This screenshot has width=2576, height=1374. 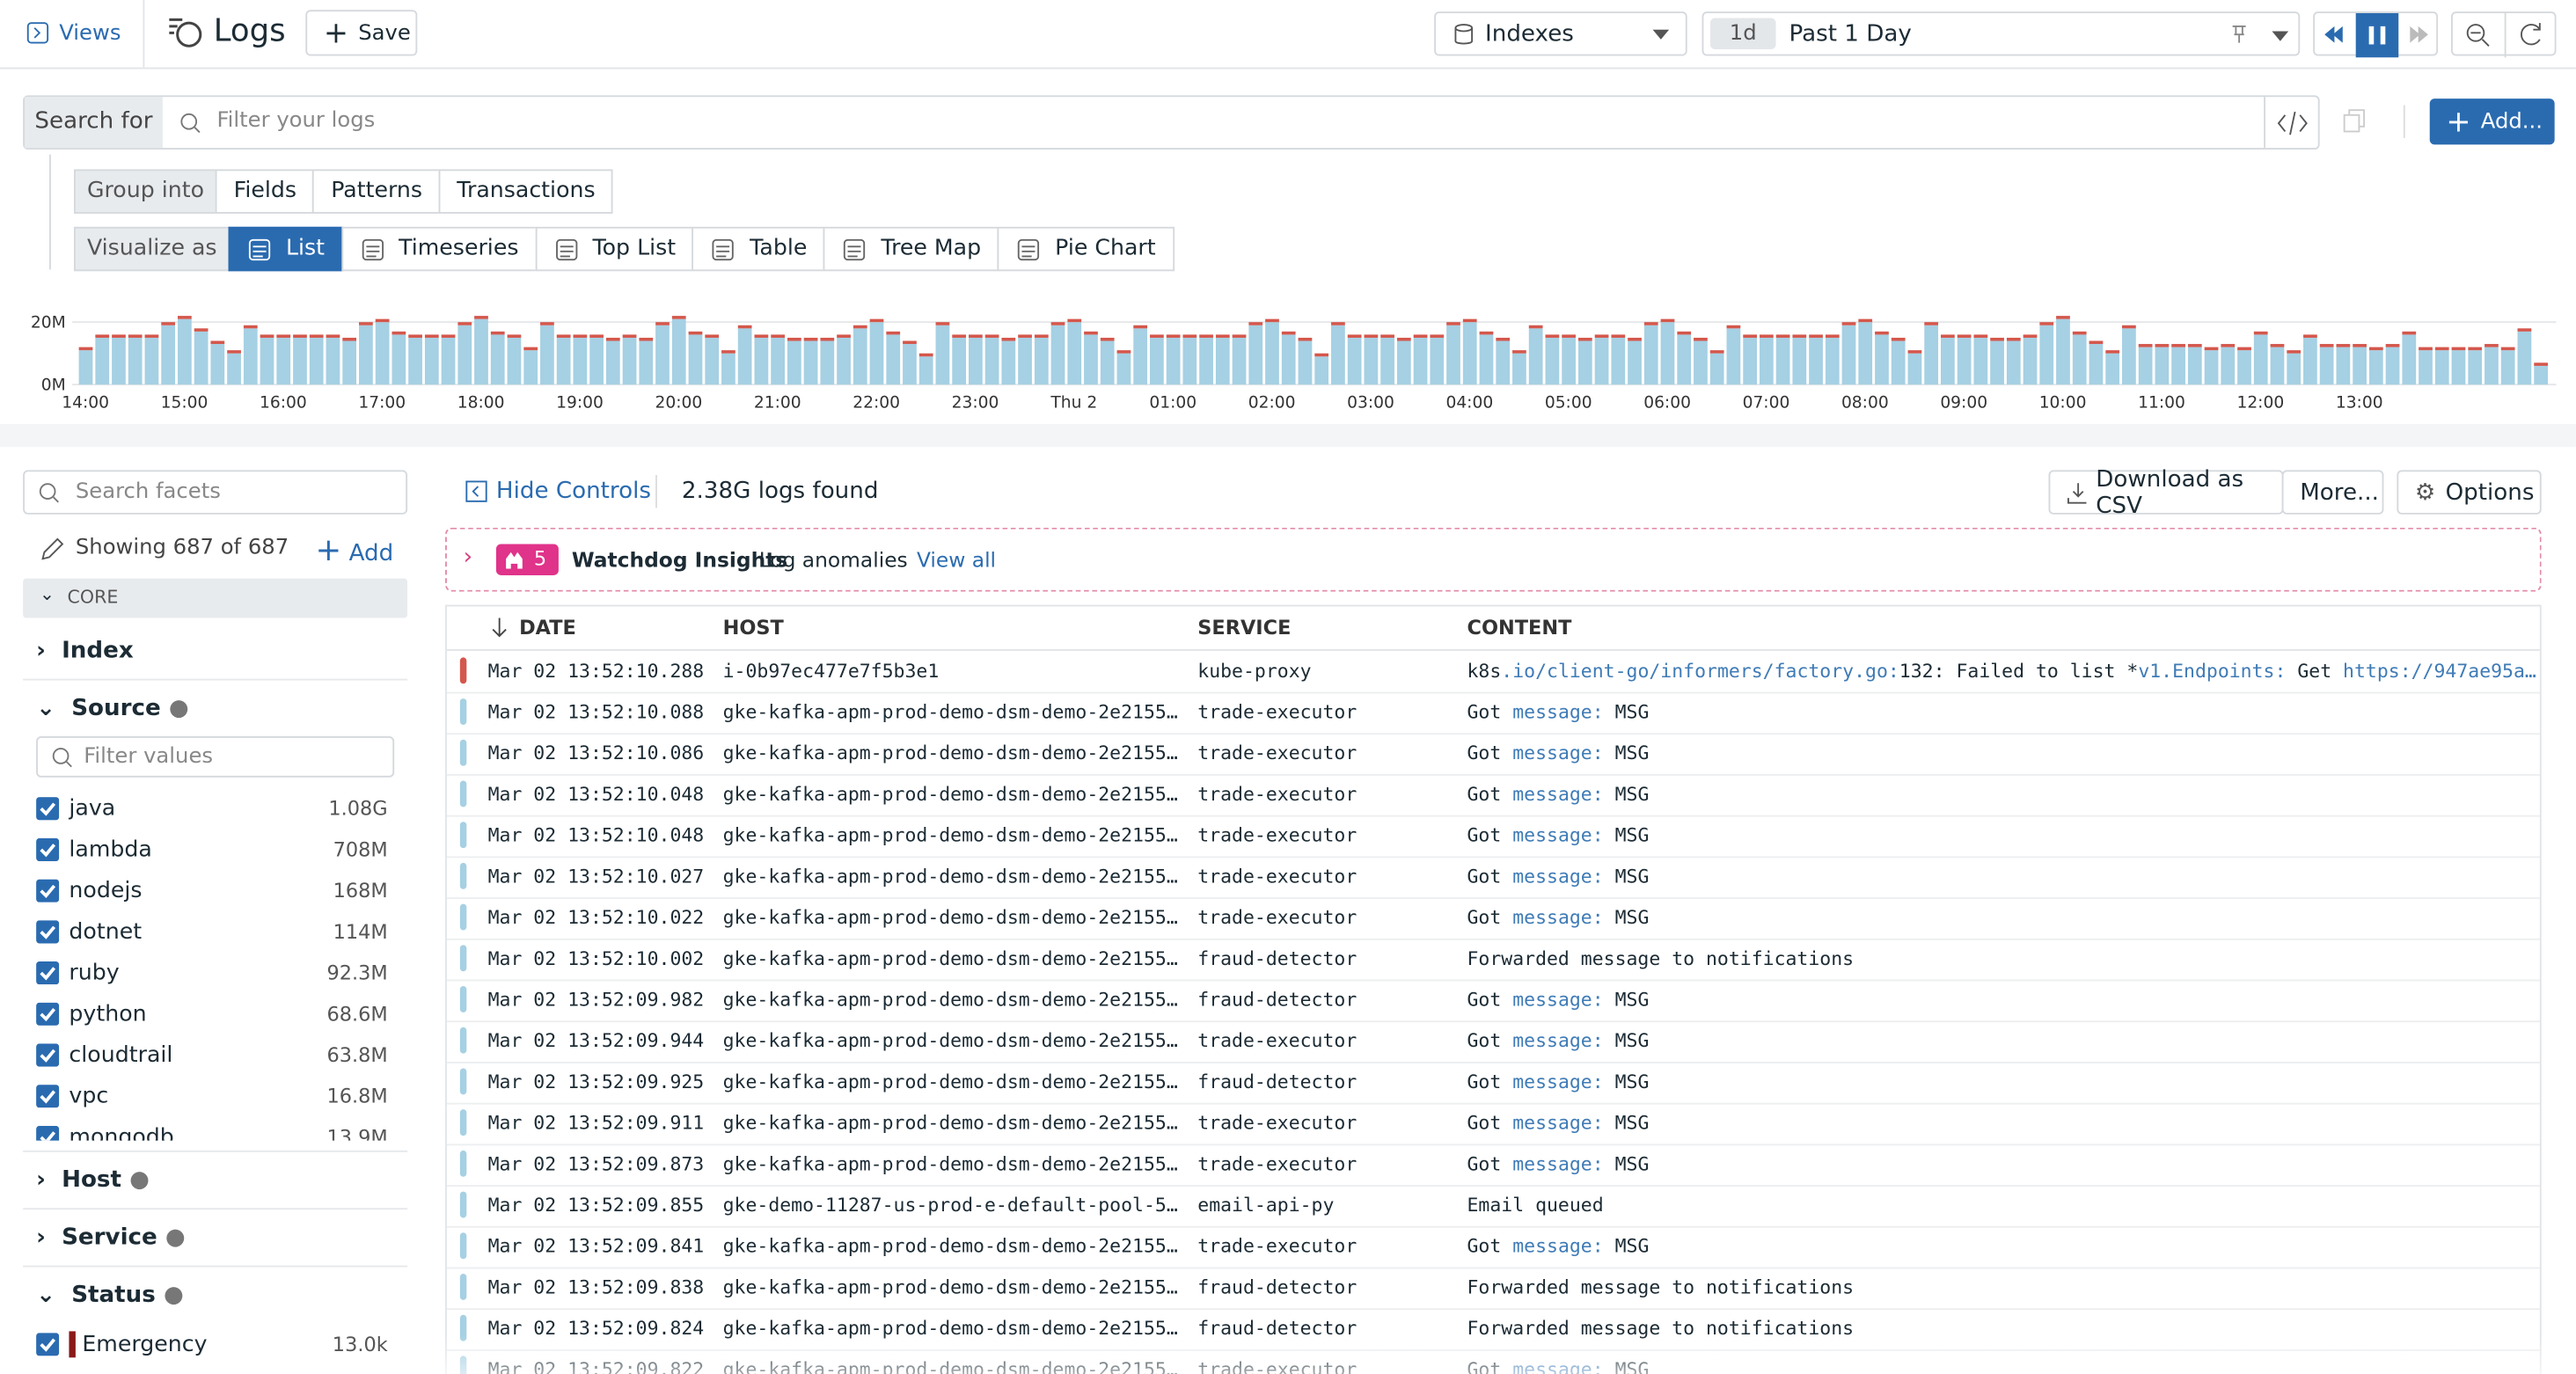 I want to click on column-header: HOST, so click(x=753, y=627).